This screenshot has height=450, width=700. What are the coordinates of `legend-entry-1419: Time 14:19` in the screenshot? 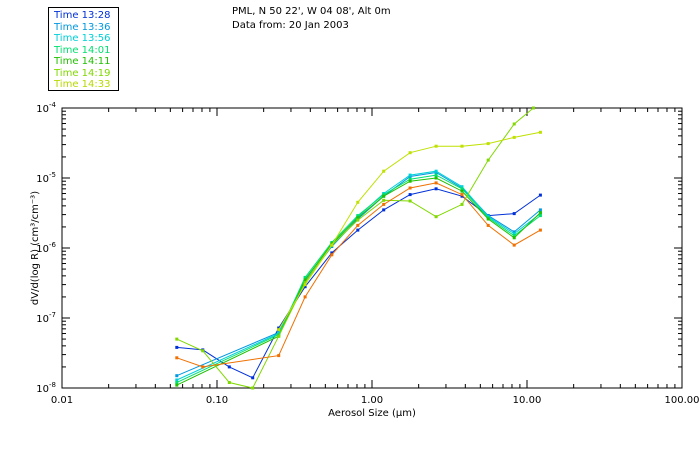 It's located at (82, 73).